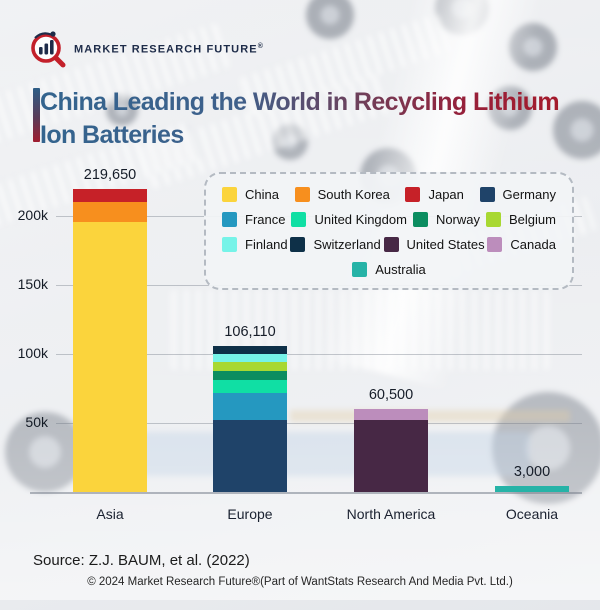  I want to click on legend-label-australia: Australia, so click(400, 269).